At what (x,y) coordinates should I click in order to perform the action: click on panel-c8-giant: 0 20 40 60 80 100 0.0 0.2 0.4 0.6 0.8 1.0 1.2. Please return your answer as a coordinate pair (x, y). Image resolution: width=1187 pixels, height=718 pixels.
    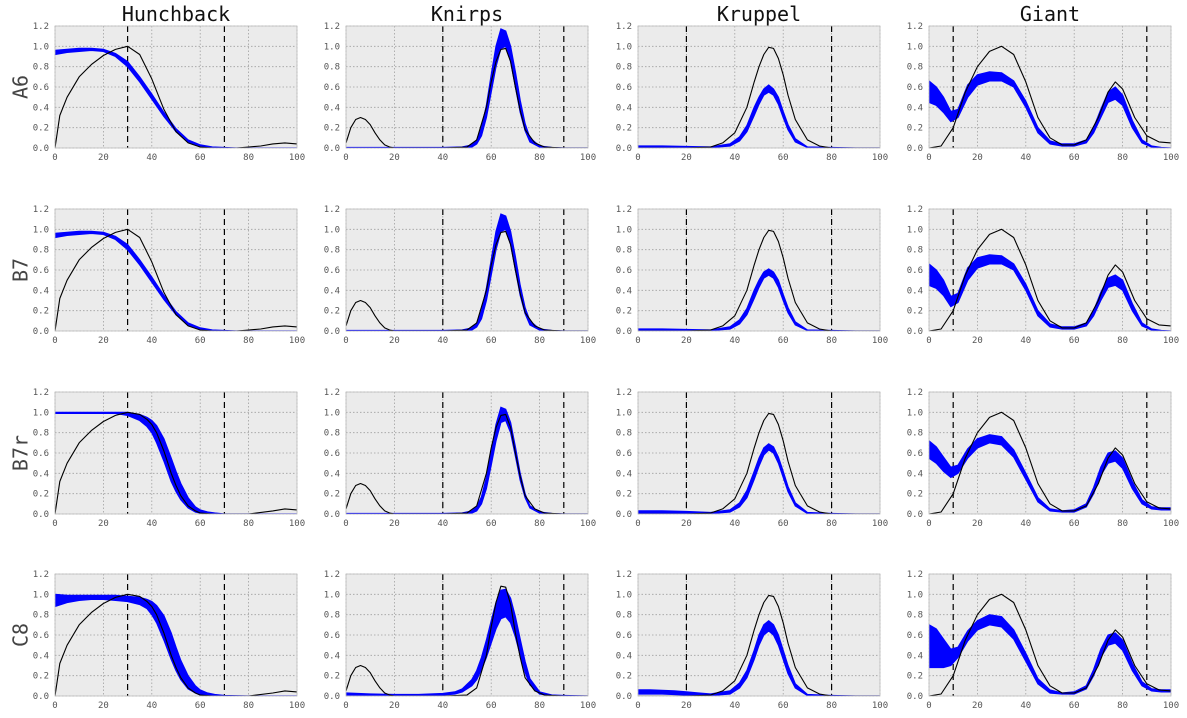
    Looking at the image, I should click on (1043, 640).